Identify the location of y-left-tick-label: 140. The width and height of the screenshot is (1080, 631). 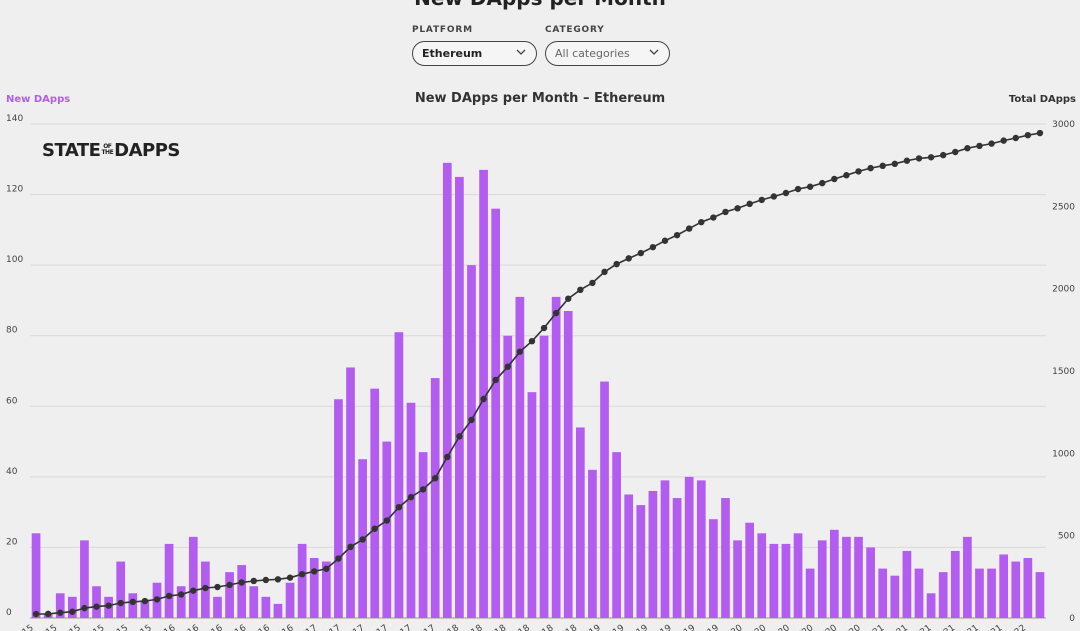
(14, 119).